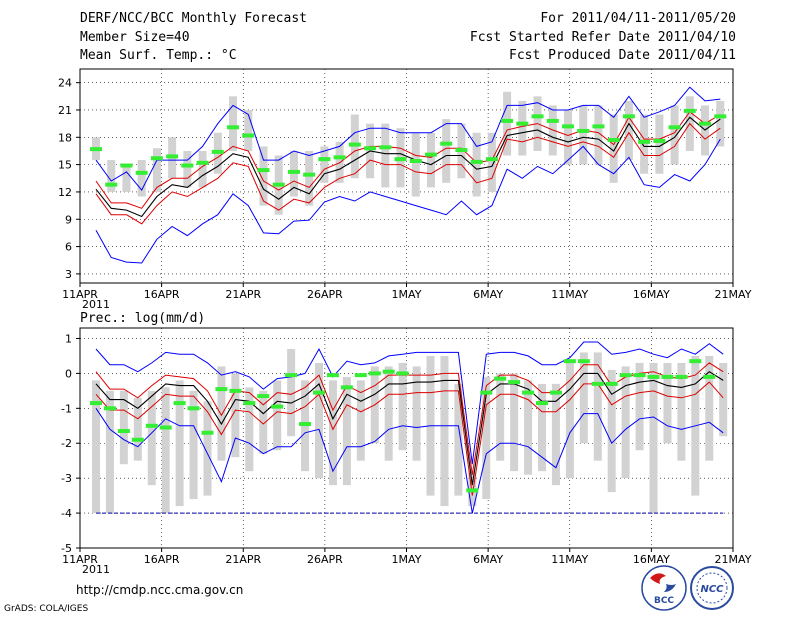 The image size is (800, 618). What do you see at coordinates (488, 294) in the screenshot?
I see `x-tick-label: 6MAY` at bounding box center [488, 294].